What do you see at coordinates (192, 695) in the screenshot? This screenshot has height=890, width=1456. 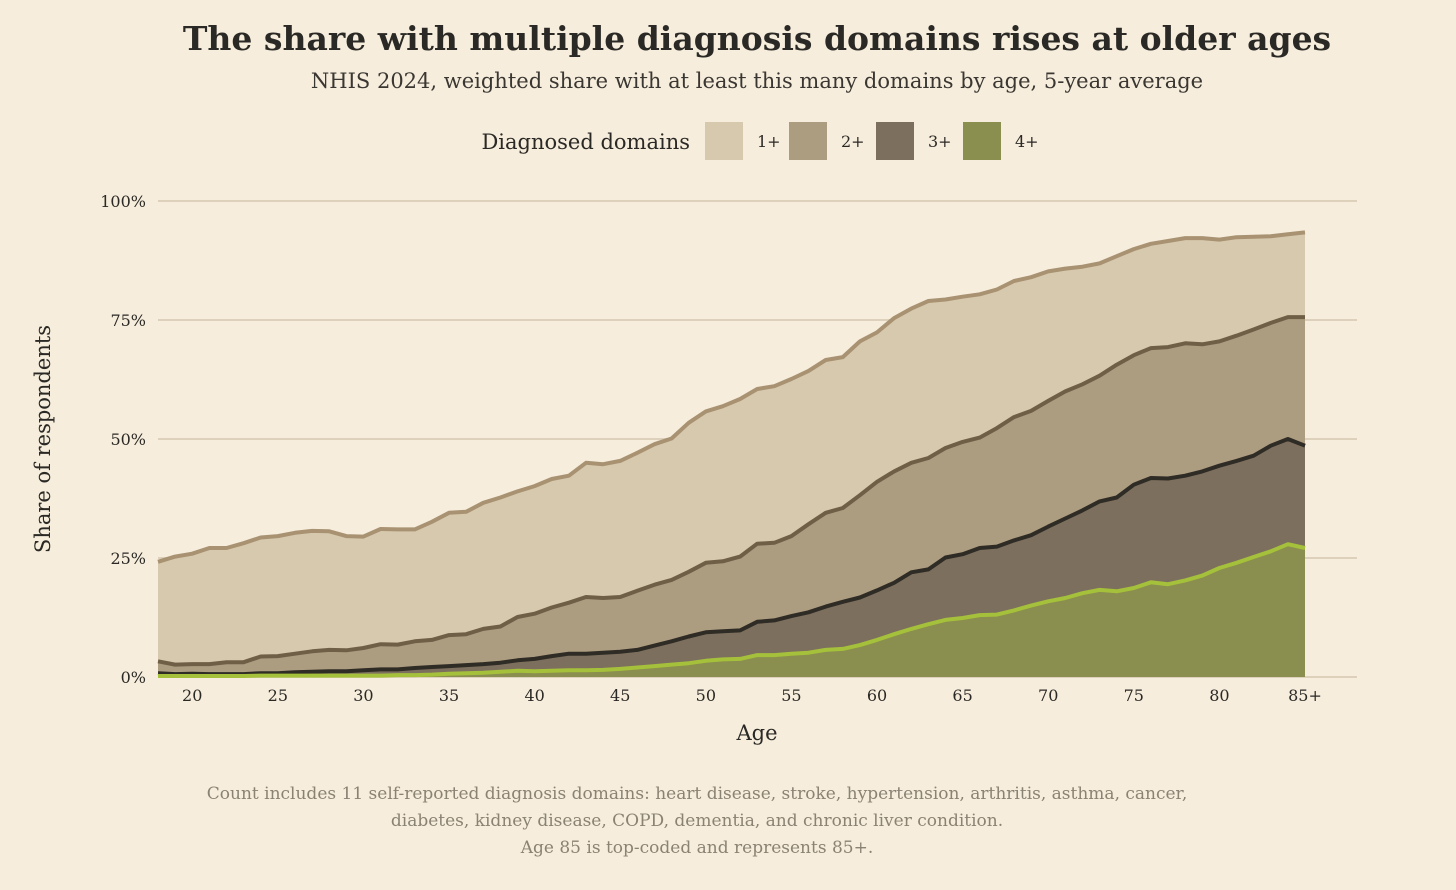 I see `x-tick-label: 20` at bounding box center [192, 695].